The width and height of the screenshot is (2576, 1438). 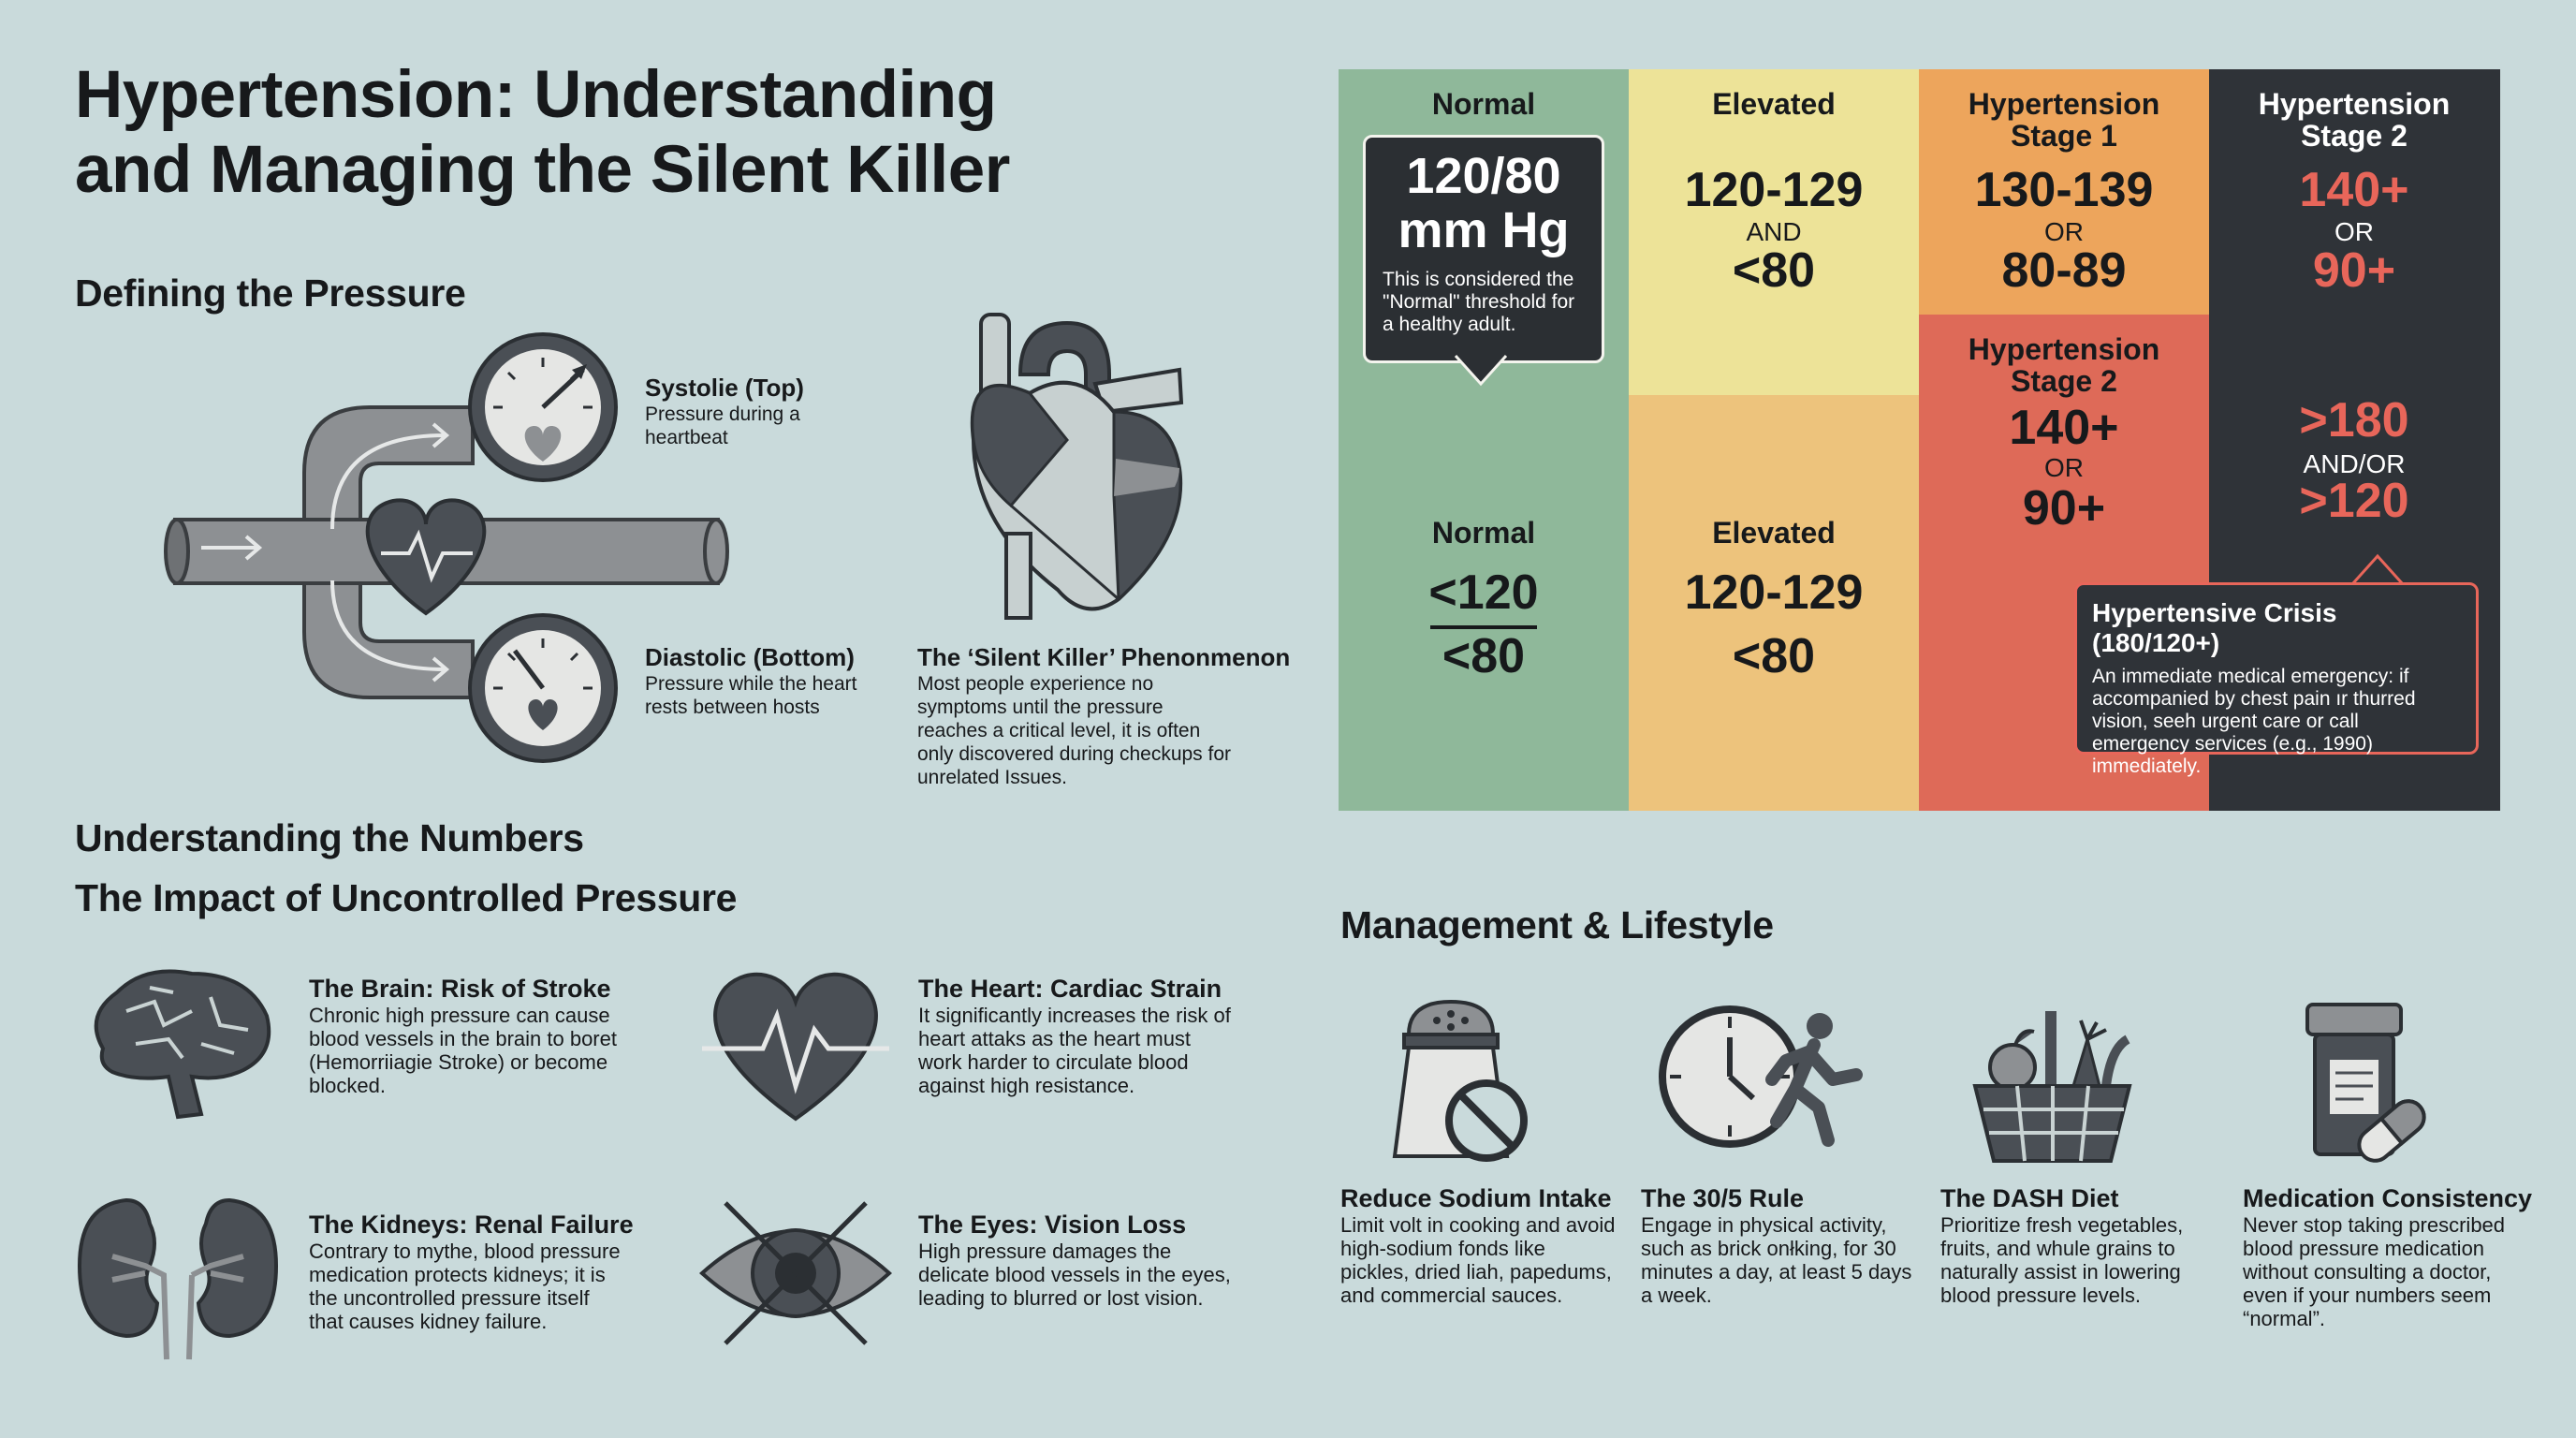 What do you see at coordinates (2354, 190) in the screenshot?
I see `stage2-systolic: 140+` at bounding box center [2354, 190].